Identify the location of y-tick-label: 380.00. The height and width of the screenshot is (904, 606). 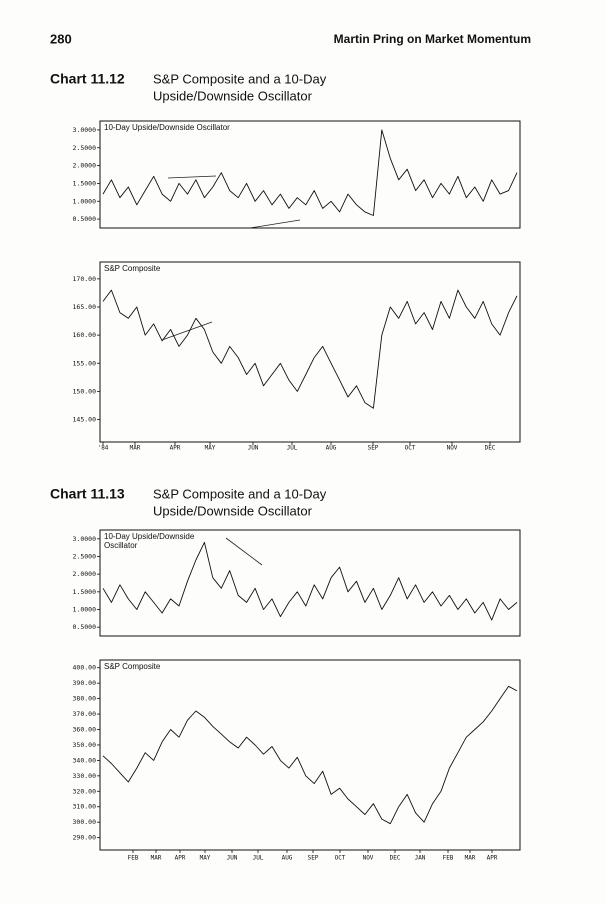
(85, 699).